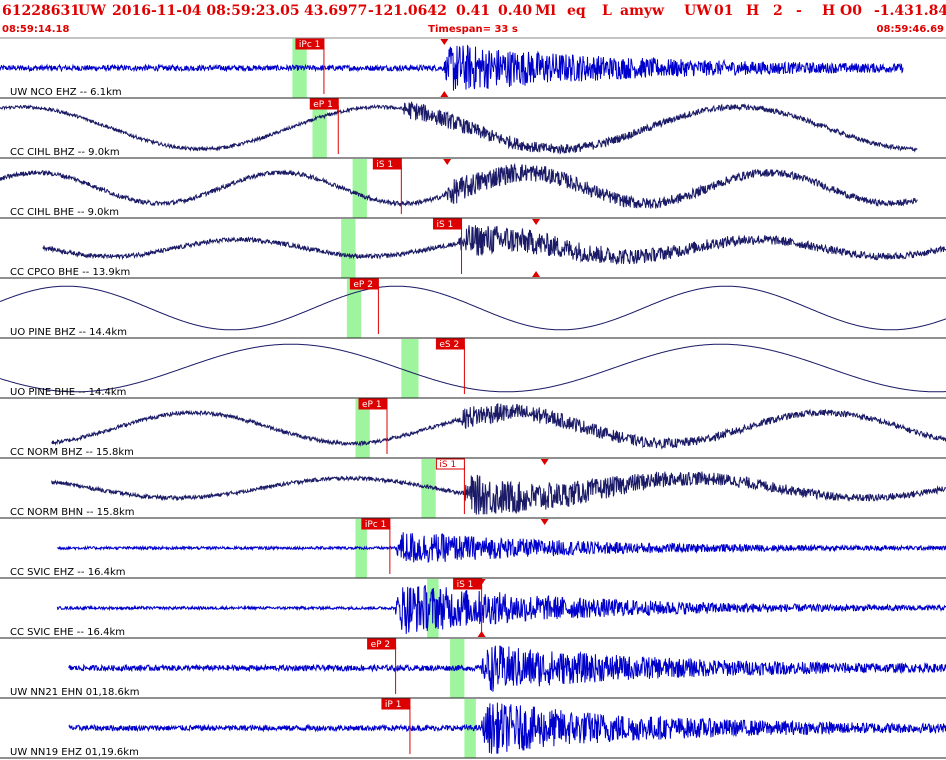 The image size is (946, 760). I want to click on trace-row: iS 1 CC CIHL BHE -- 9.0km, so click(473, 188).